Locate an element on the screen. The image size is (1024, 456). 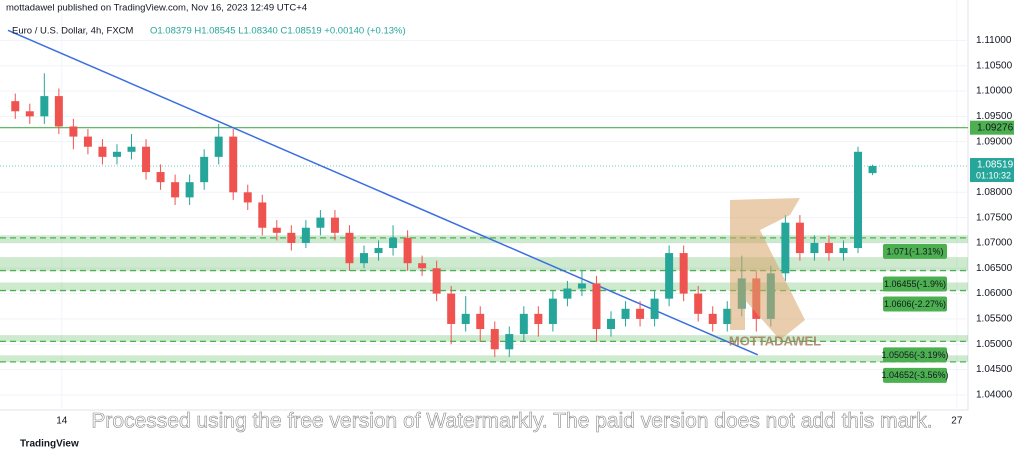
x-tick-label: 14 is located at coordinates (62, 421).